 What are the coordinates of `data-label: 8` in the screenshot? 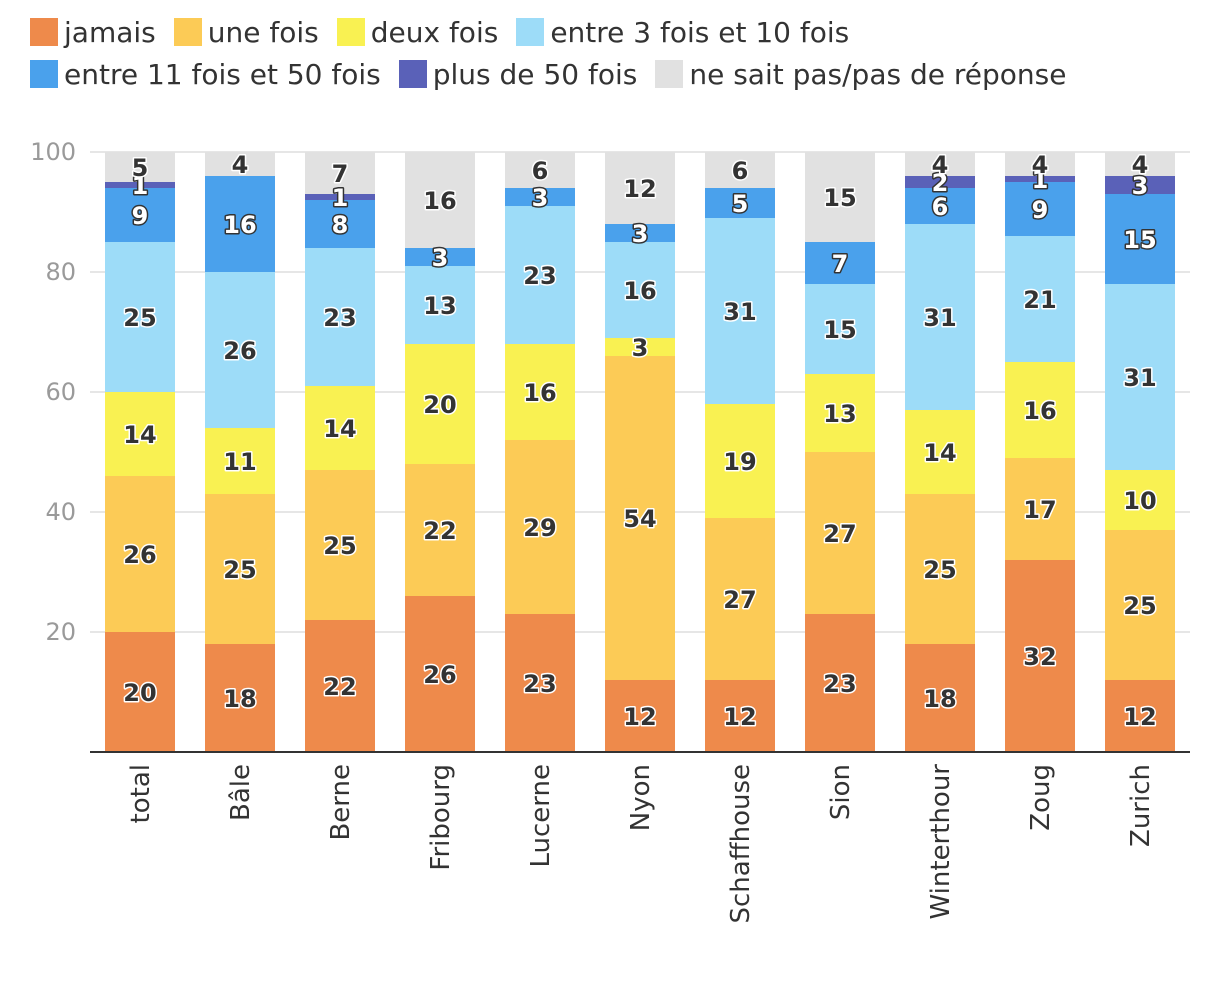 It's located at (340, 225).